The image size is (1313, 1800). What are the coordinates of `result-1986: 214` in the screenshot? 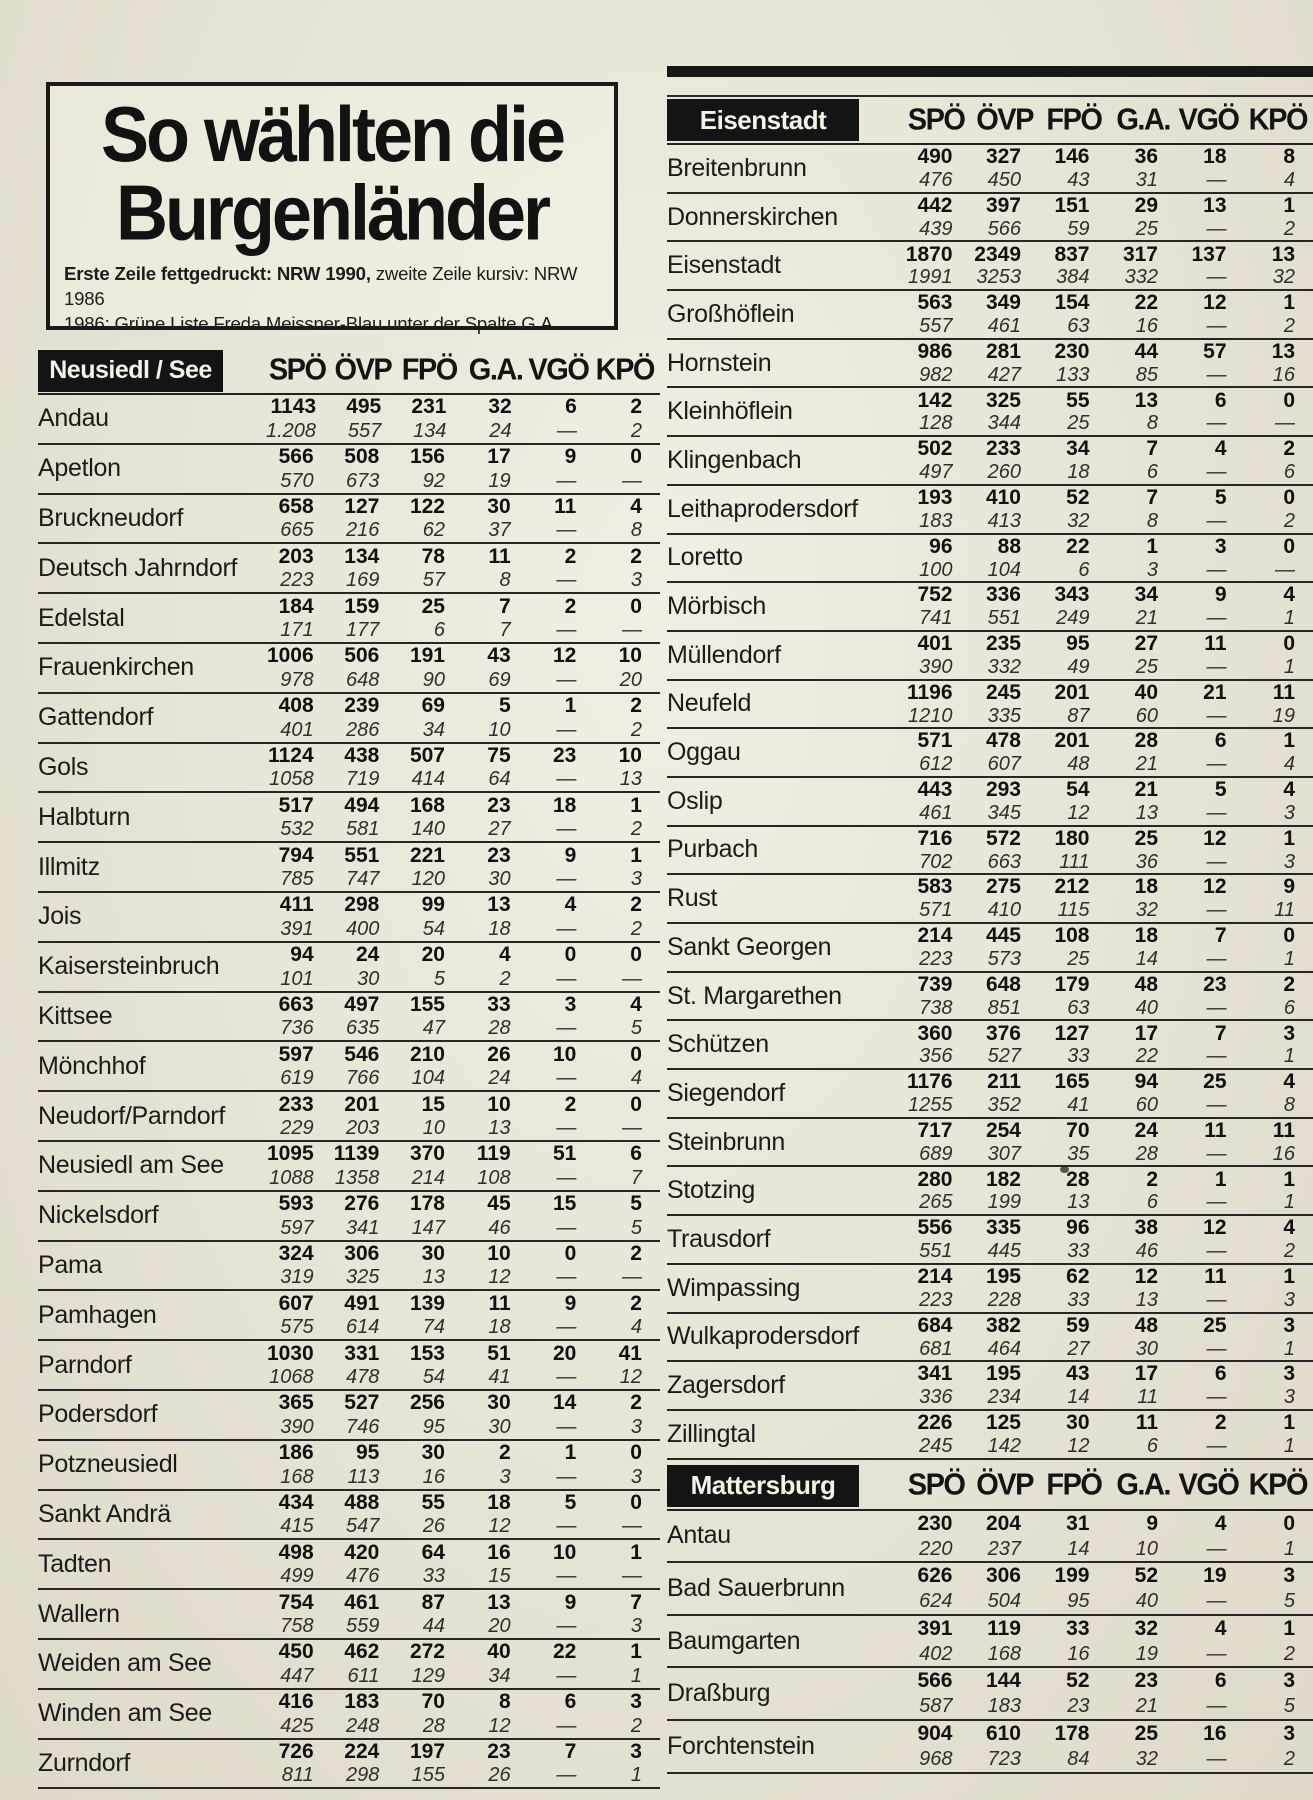 It's located at (428, 1177).